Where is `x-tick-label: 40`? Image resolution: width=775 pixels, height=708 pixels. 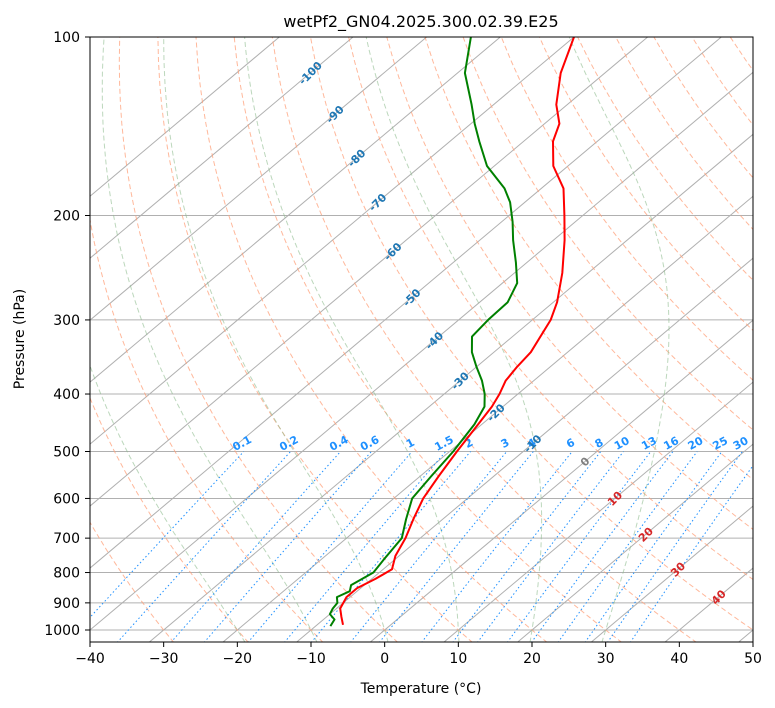 x-tick-label: 40 is located at coordinates (679, 659).